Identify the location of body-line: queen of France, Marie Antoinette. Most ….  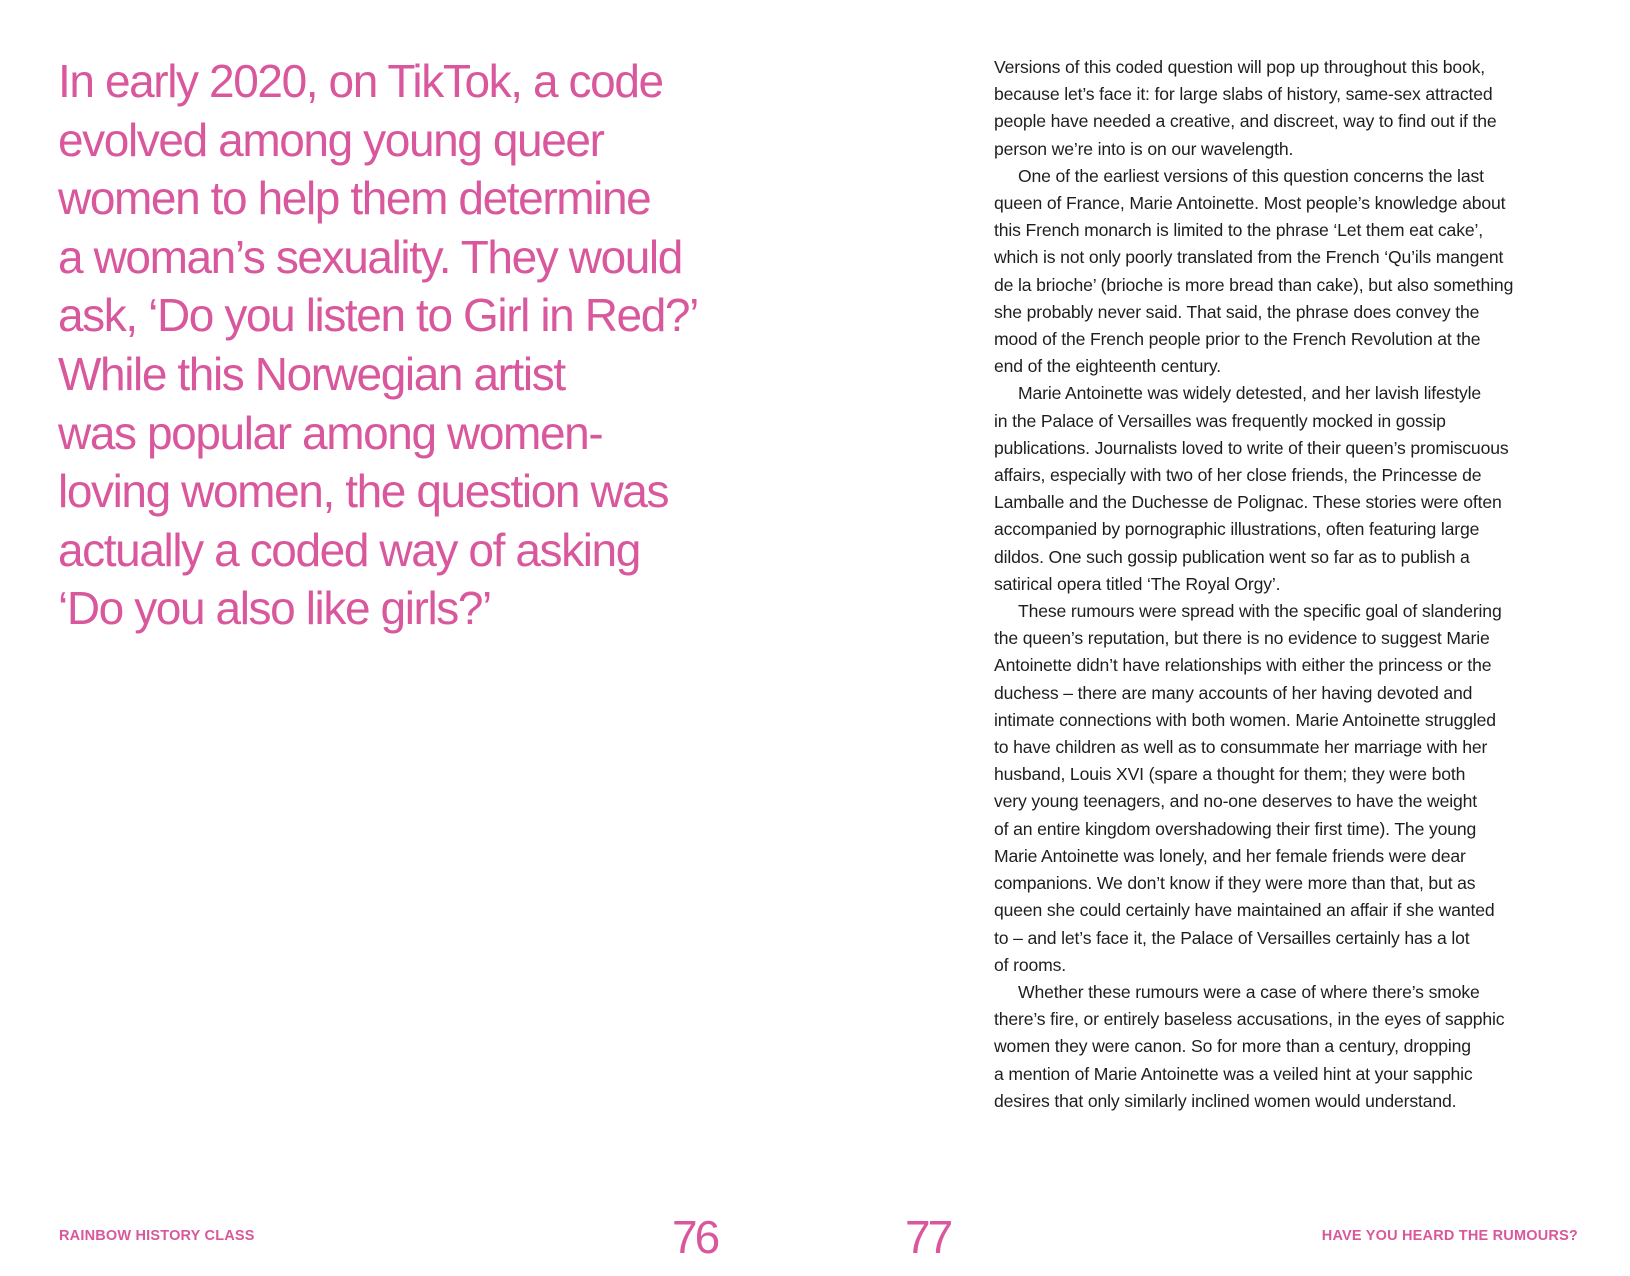
(1250, 203).